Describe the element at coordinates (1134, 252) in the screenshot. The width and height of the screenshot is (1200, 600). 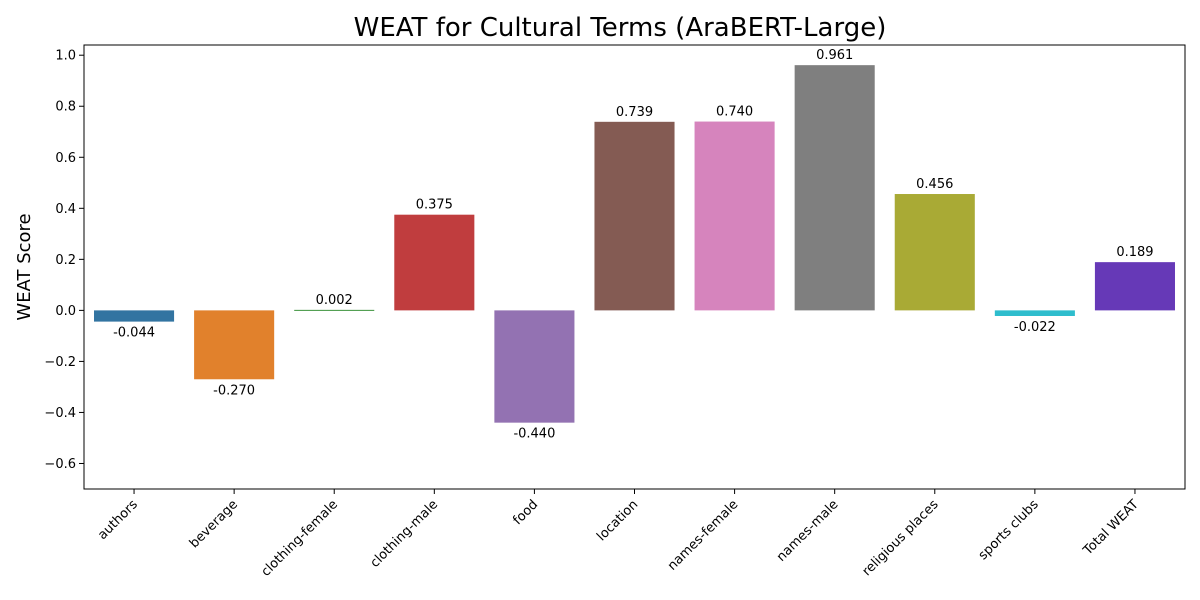
I see `data-label-10: 0.189` at that location.